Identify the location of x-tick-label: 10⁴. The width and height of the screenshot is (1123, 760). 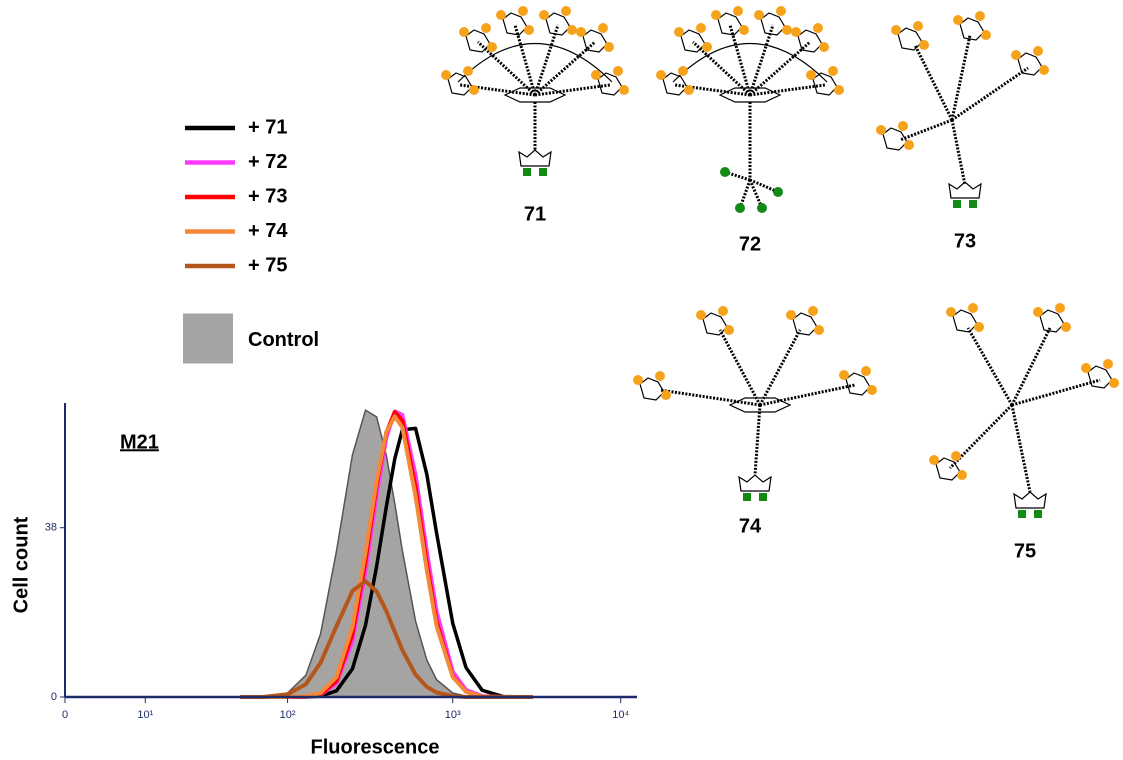
(620, 715).